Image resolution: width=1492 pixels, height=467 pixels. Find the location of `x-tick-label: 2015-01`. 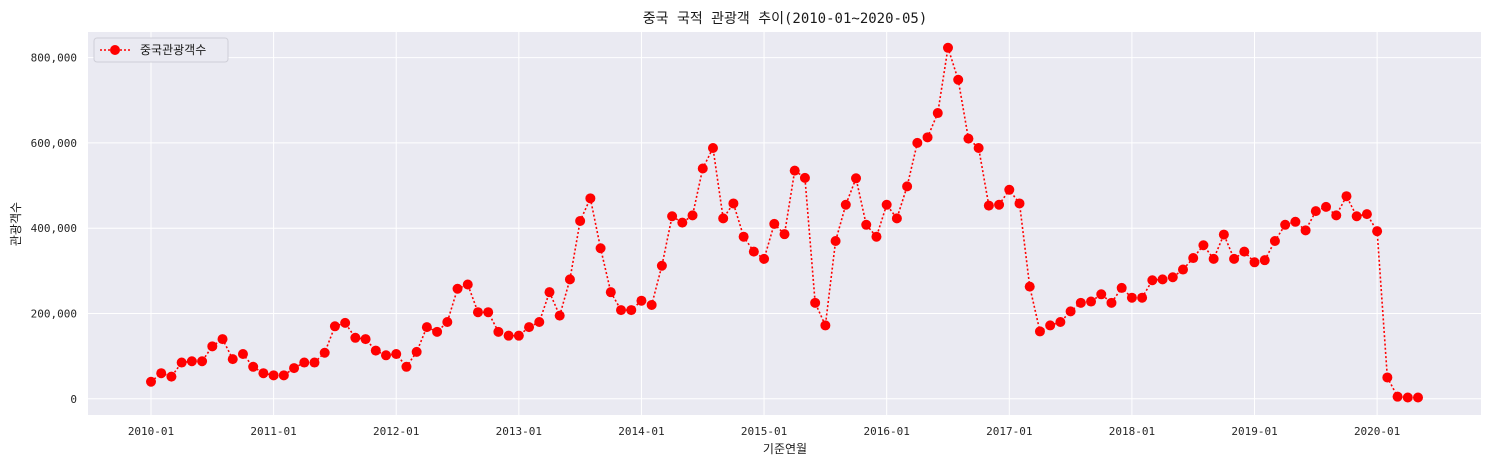

x-tick-label: 2015-01 is located at coordinates (764, 431).